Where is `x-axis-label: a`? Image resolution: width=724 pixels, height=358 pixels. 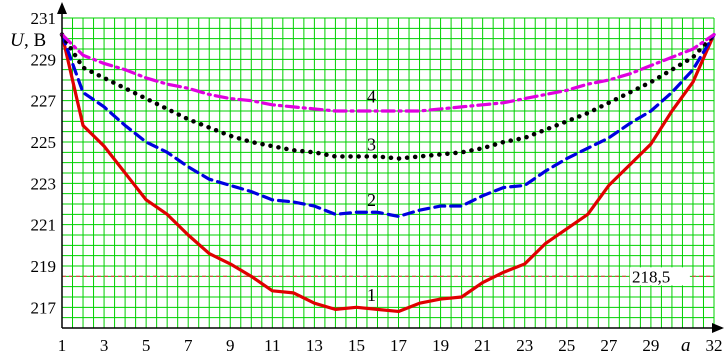 x-axis-label: a is located at coordinates (686, 345).